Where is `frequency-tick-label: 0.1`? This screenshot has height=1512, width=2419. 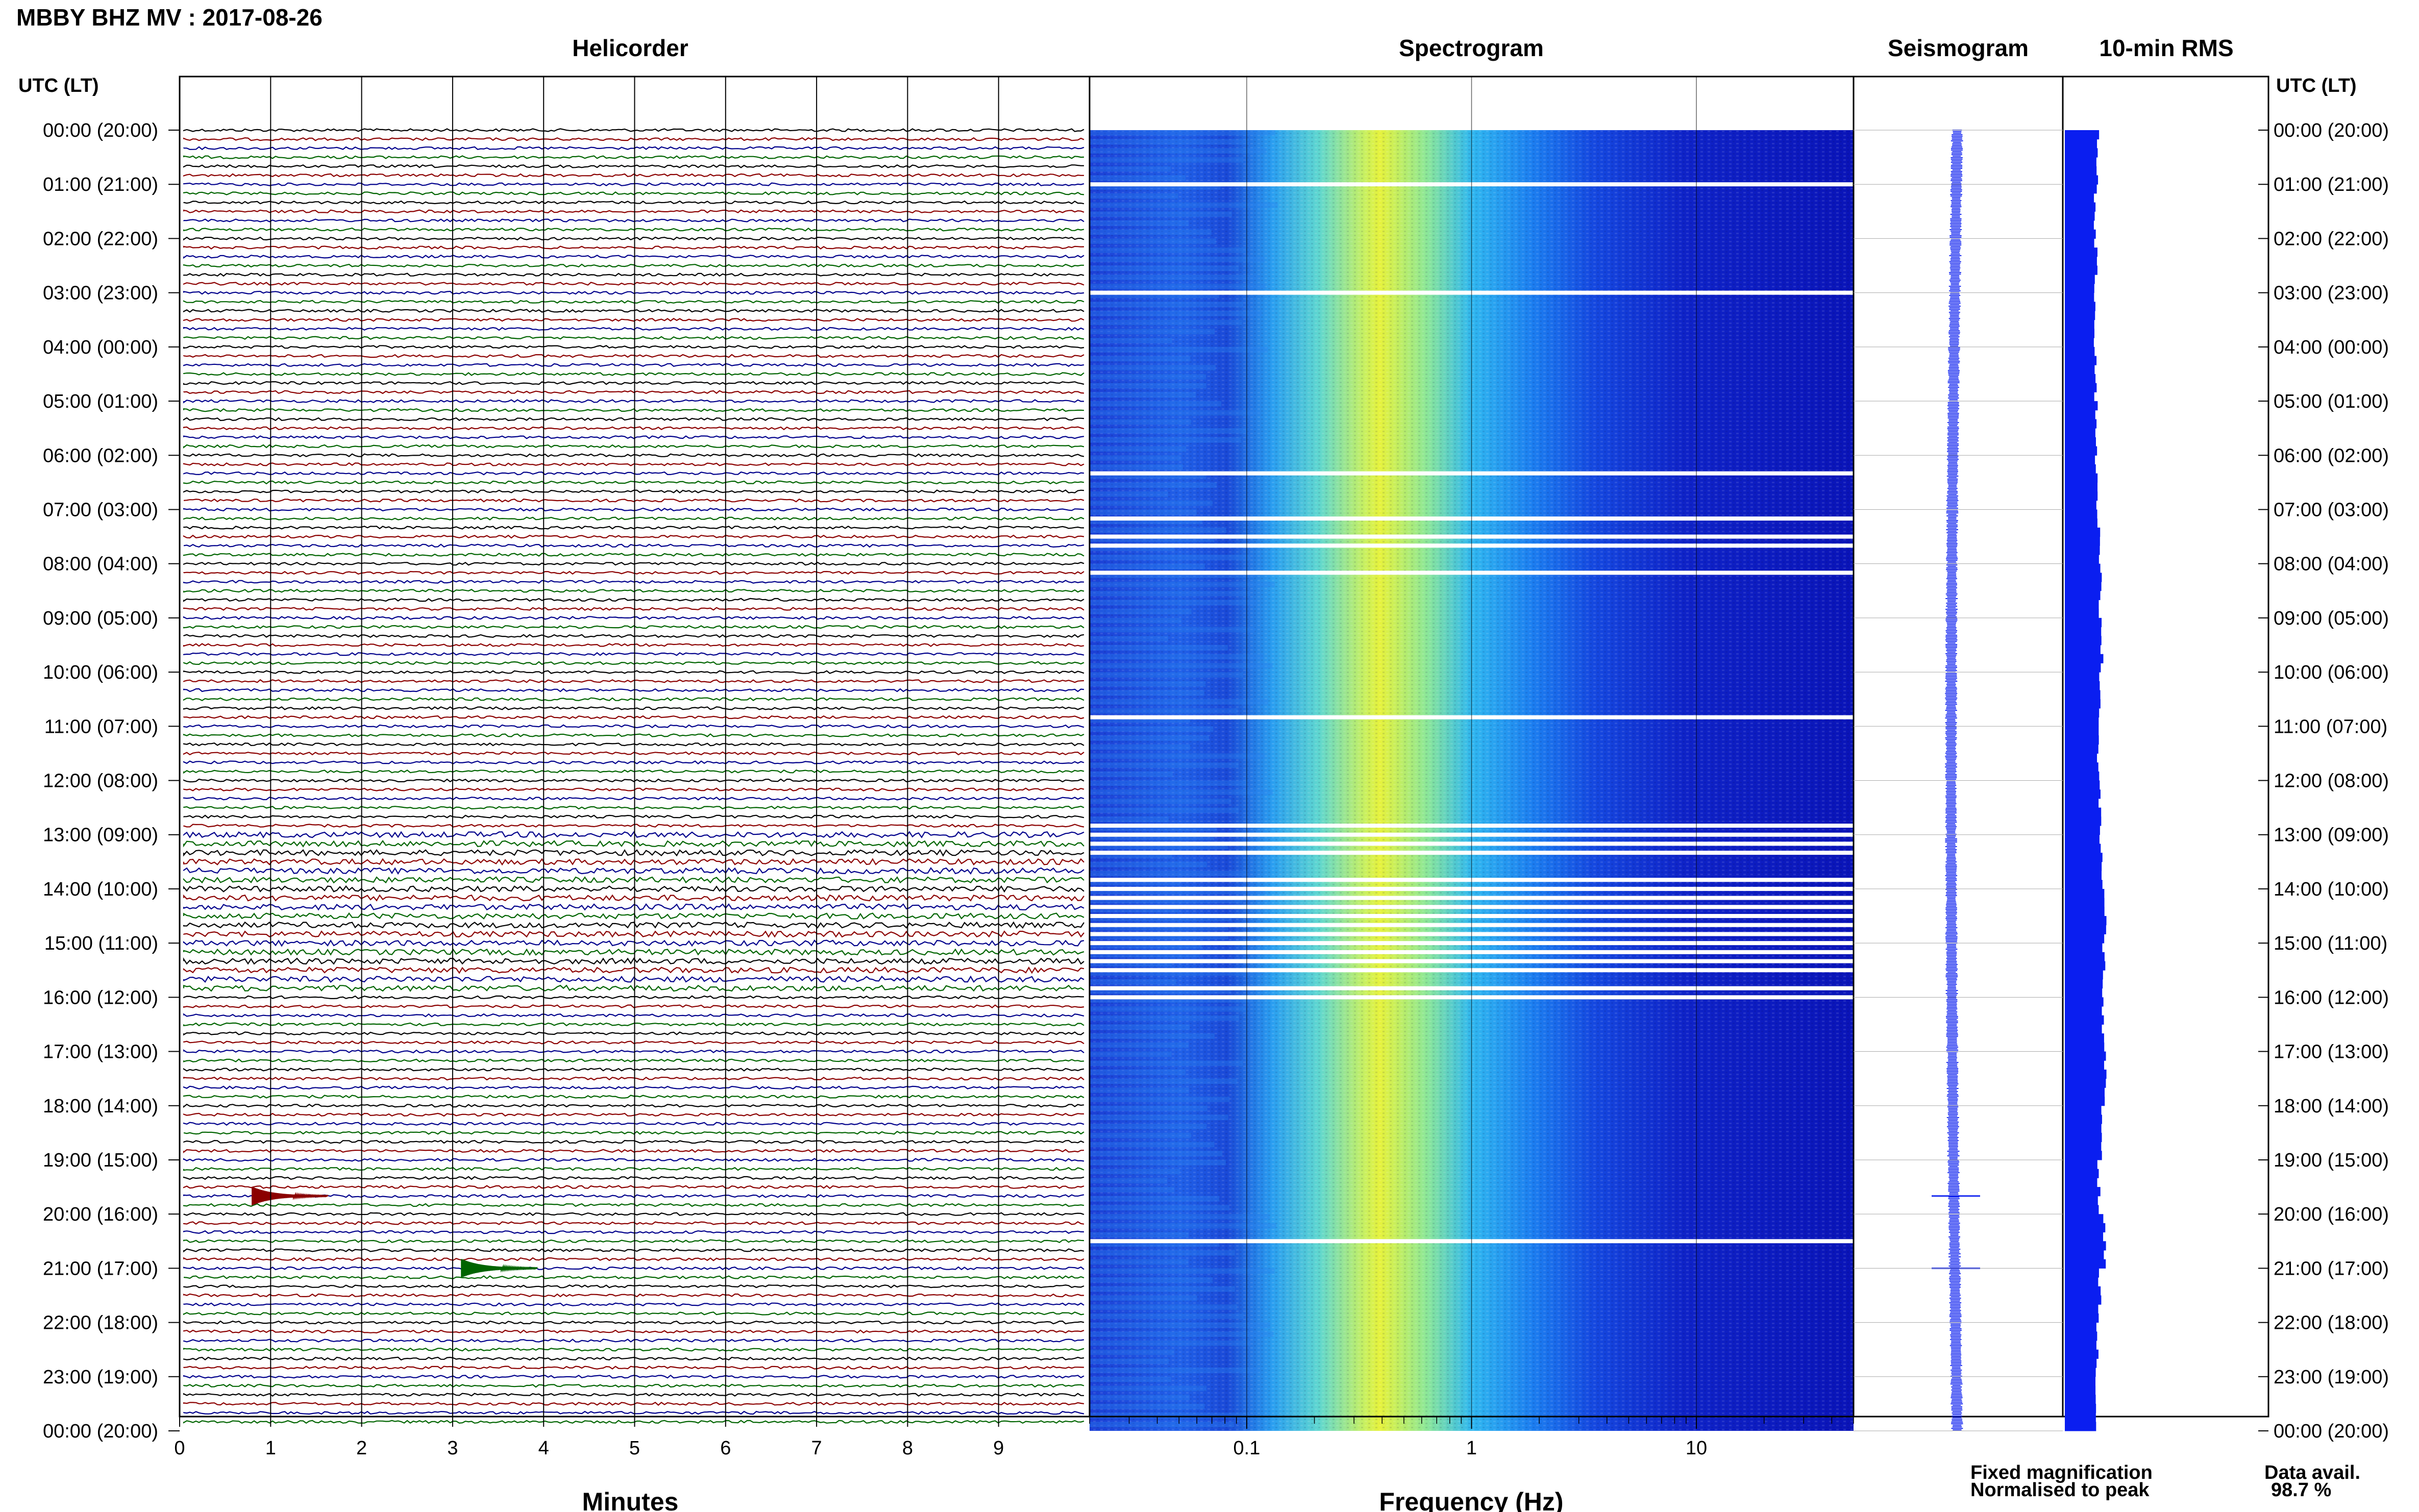
frequency-tick-label: 0.1 is located at coordinates (1247, 1448).